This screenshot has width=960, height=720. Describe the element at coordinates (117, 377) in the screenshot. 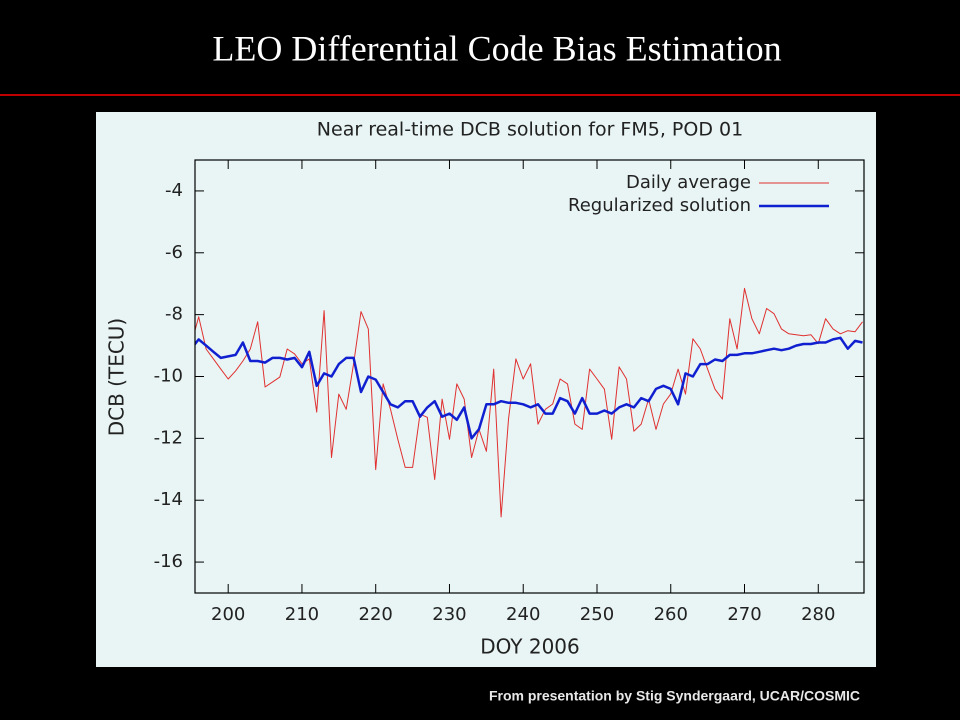

I see `y-axis-label: DCB (TECU)` at that location.